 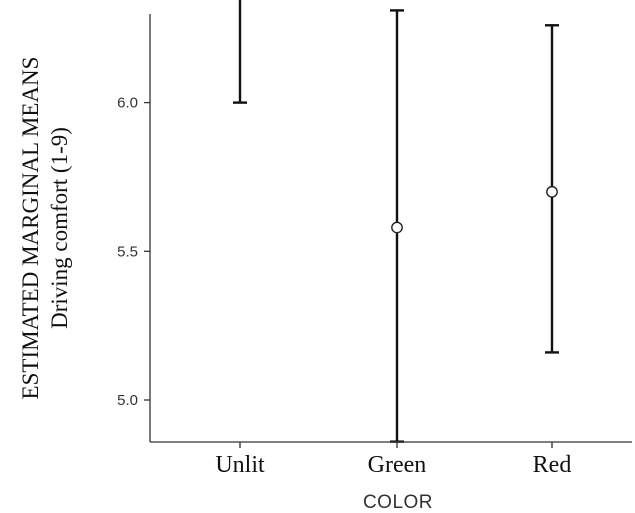 What do you see at coordinates (240, 465) in the screenshot?
I see `x-tick-label: Unlit` at bounding box center [240, 465].